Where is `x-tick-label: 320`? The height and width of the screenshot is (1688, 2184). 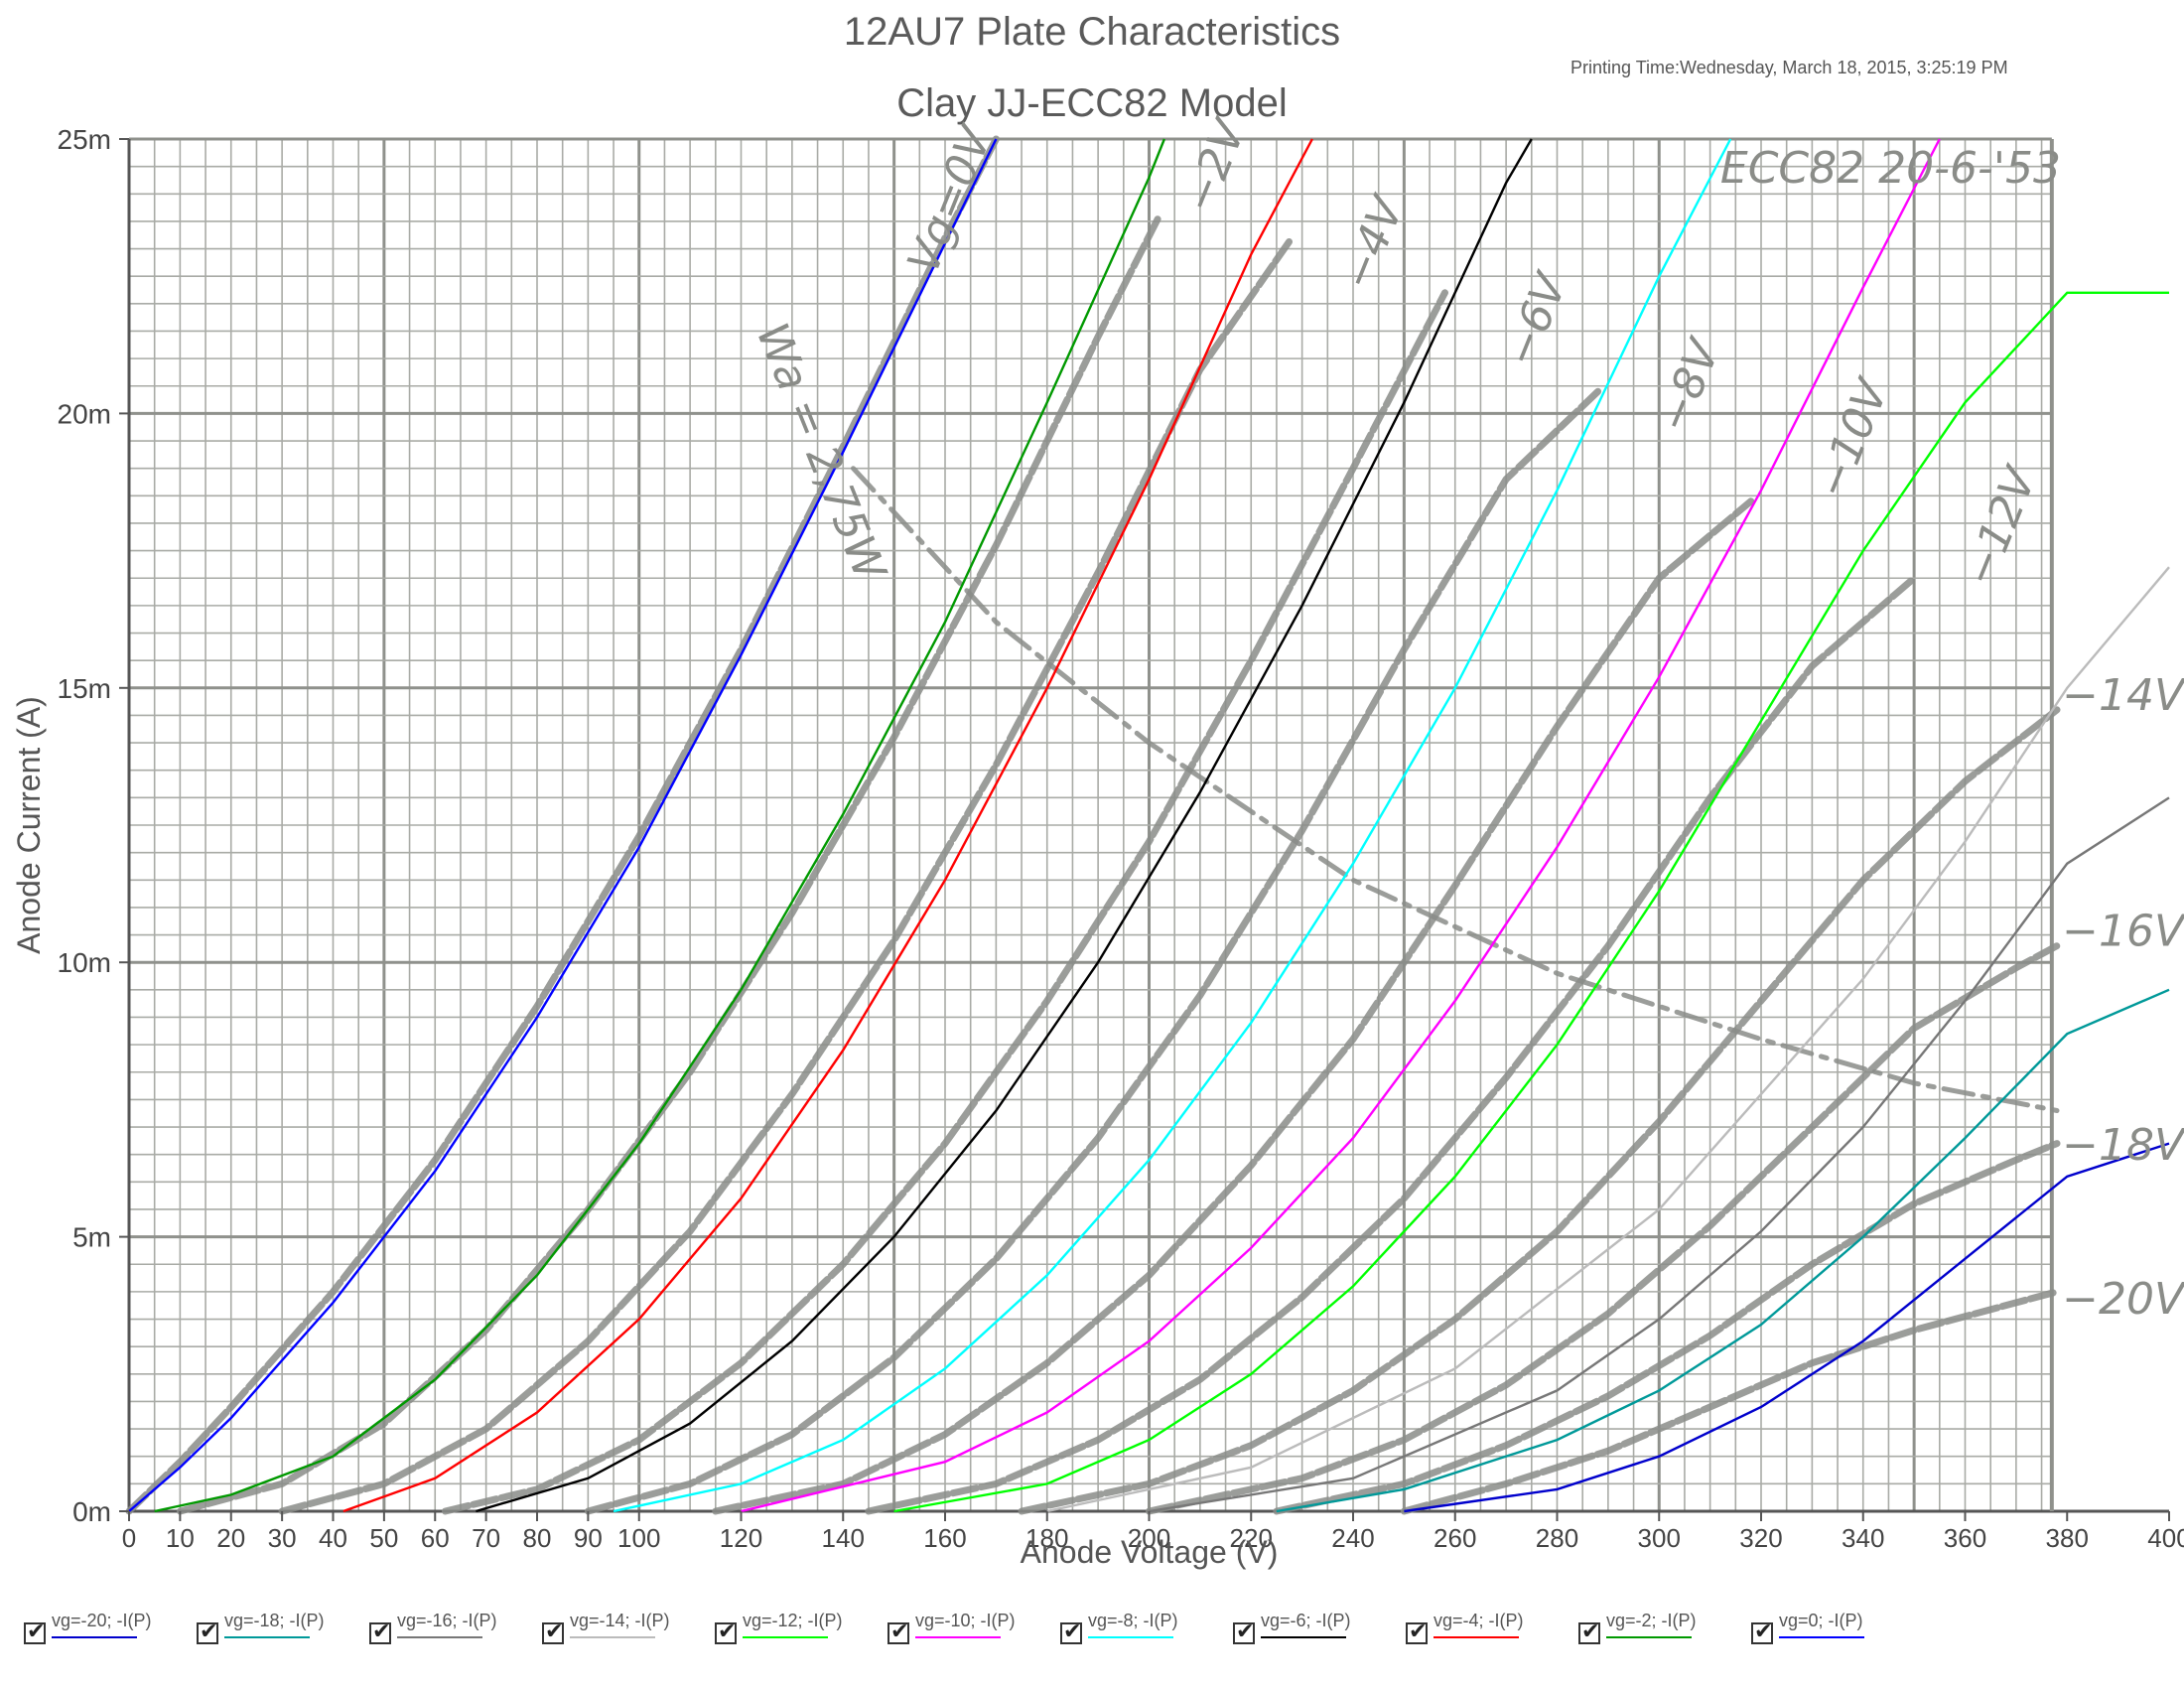 x-tick-label: 320 is located at coordinates (1760, 1538).